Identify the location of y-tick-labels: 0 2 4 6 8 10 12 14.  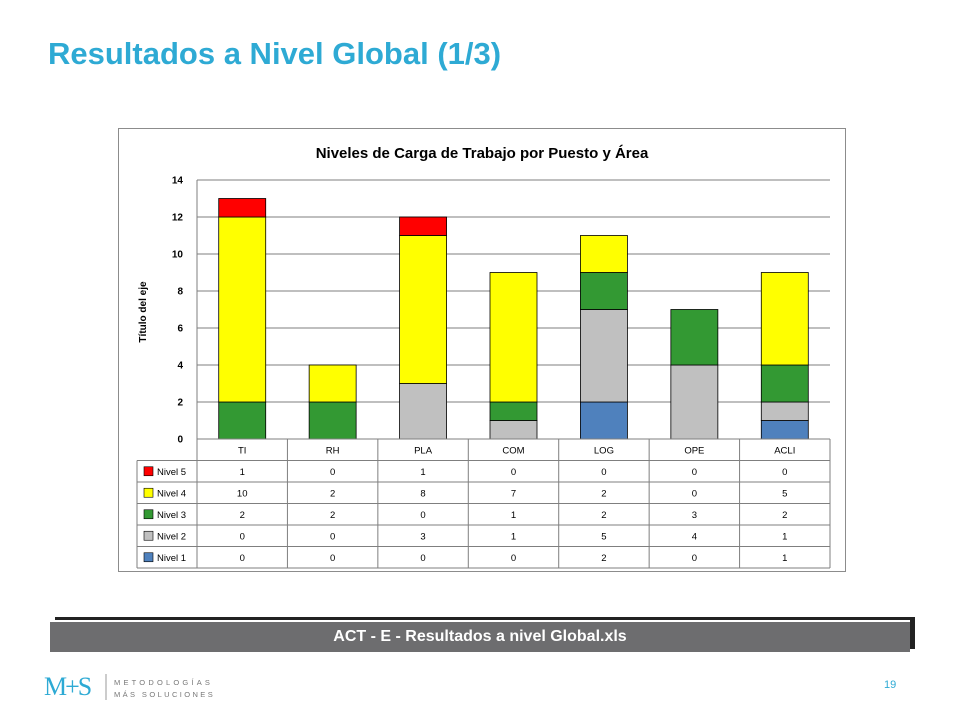
(178, 311).